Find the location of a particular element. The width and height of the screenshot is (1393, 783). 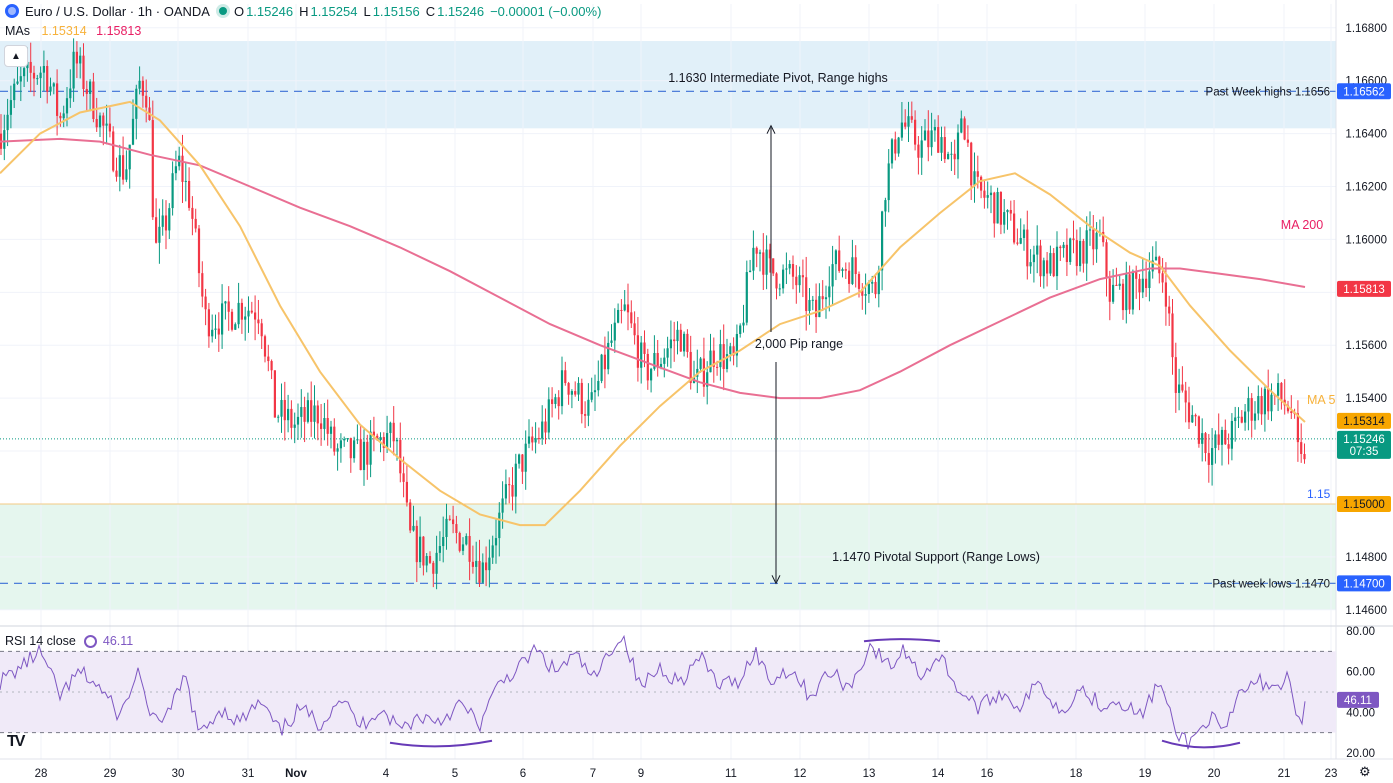

ma200-value-badge-text: 1.15813 is located at coordinates (1364, 290).